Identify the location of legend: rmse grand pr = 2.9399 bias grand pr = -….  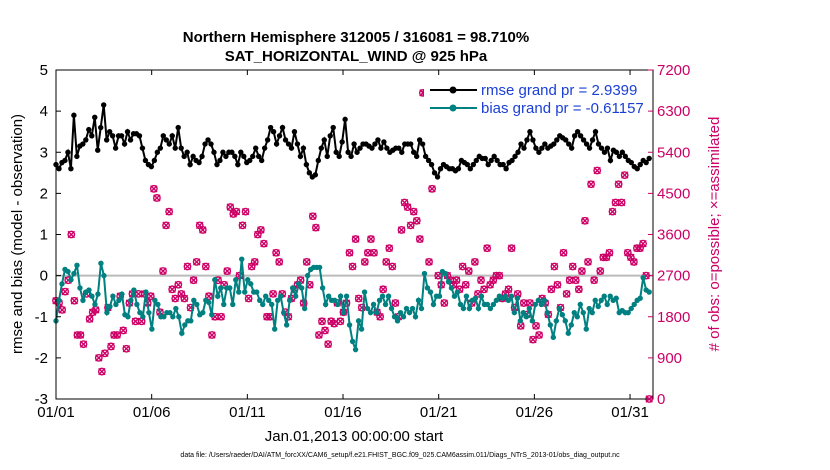
(535, 98).